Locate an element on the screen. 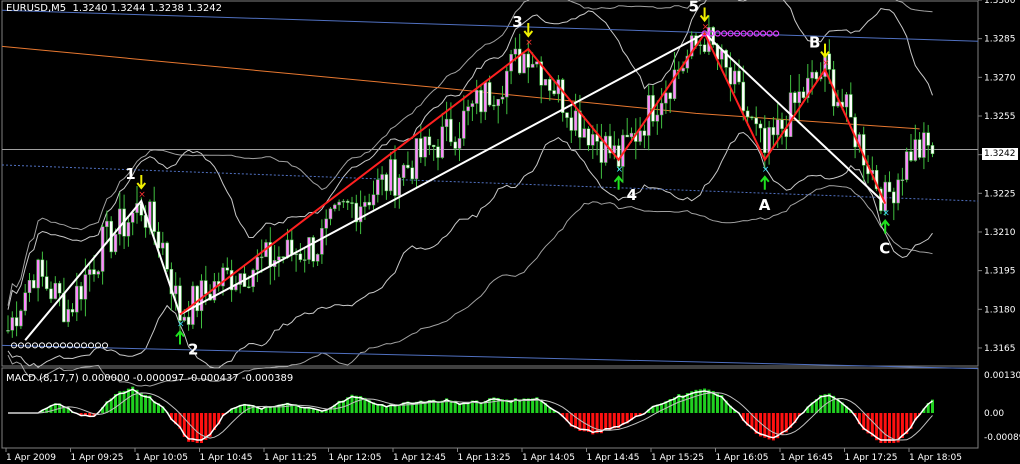  sell-arrow-icon is located at coordinates (141, 182).